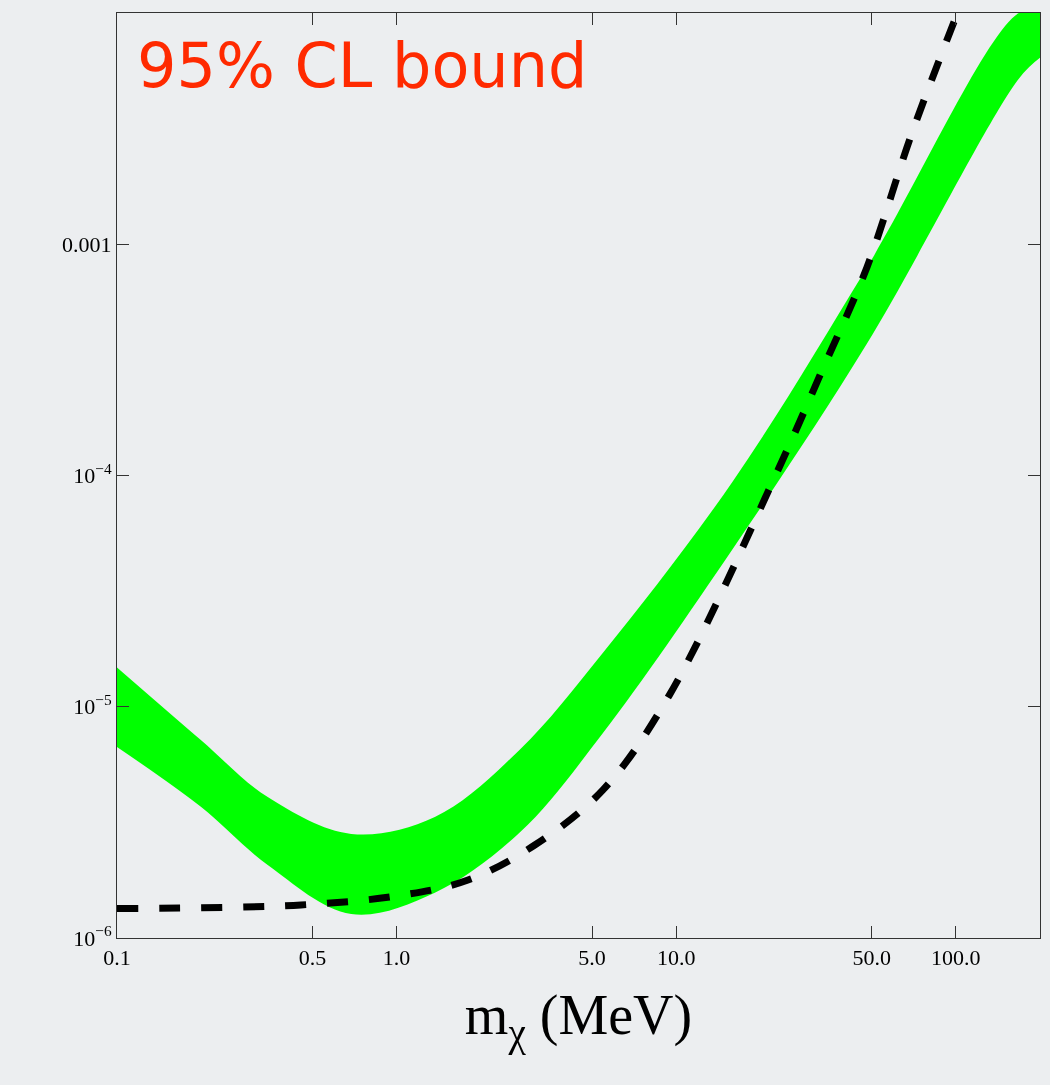  Describe the element at coordinates (92, 474) in the screenshot. I see `y-tick-label: 10$^{−4}$` at that location.